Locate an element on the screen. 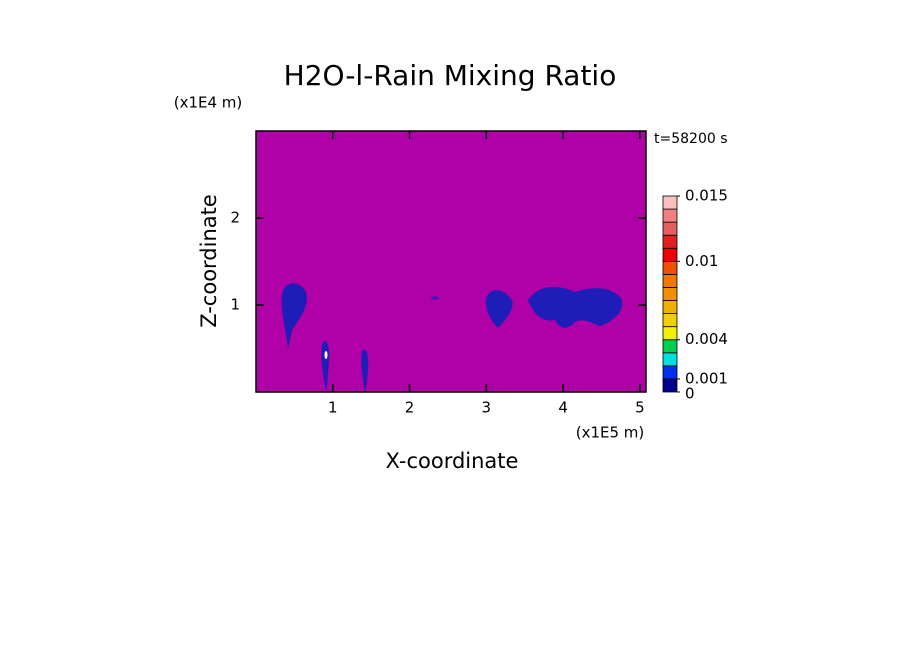 Image resolution: width=904 pixels, height=658 pixels. colorbar-tick-label: 0.01 is located at coordinates (701, 261).